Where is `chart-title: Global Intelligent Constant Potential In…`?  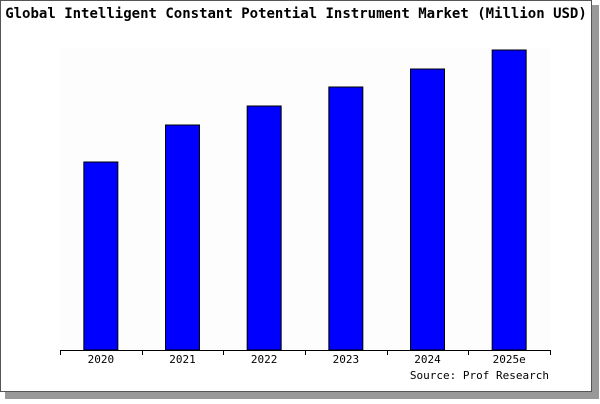 chart-title: Global Intelligent Constant Potential In… is located at coordinates (296, 14).